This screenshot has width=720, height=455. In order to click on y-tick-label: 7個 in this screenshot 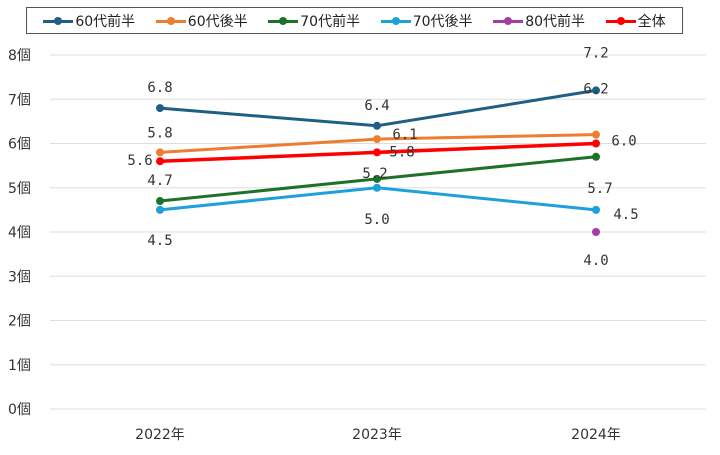, I will do `click(19, 100)`.